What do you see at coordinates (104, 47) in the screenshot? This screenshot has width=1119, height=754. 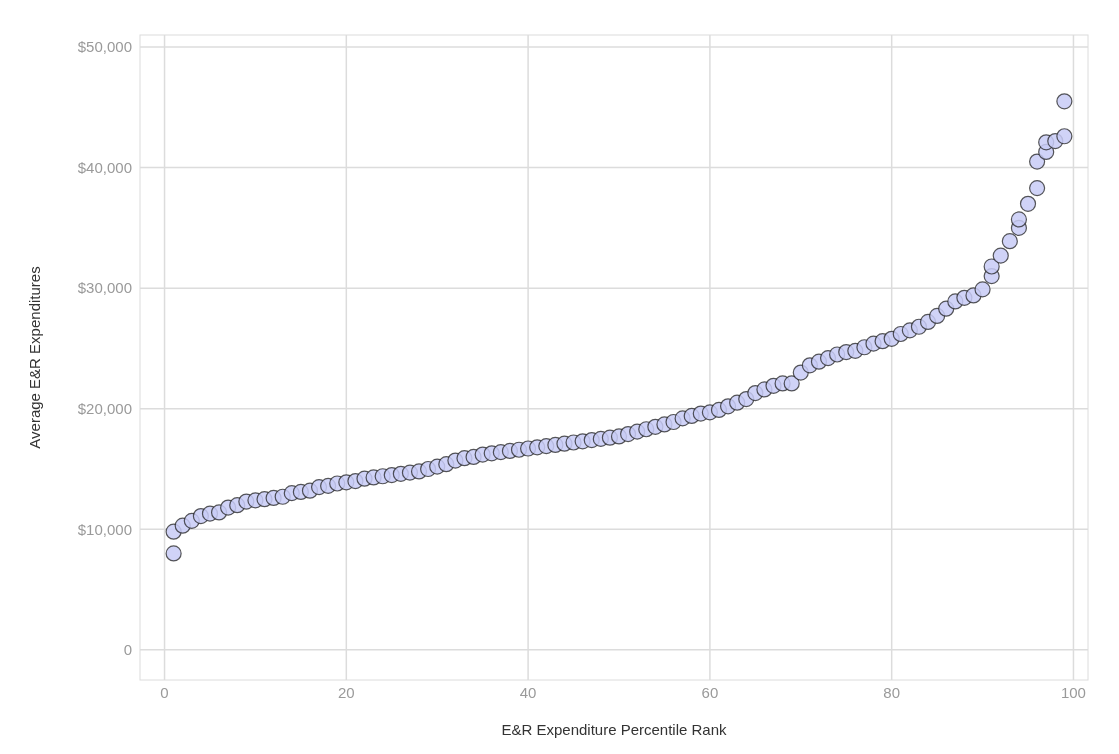 I see `y-tick-label: $50,000` at bounding box center [104, 47].